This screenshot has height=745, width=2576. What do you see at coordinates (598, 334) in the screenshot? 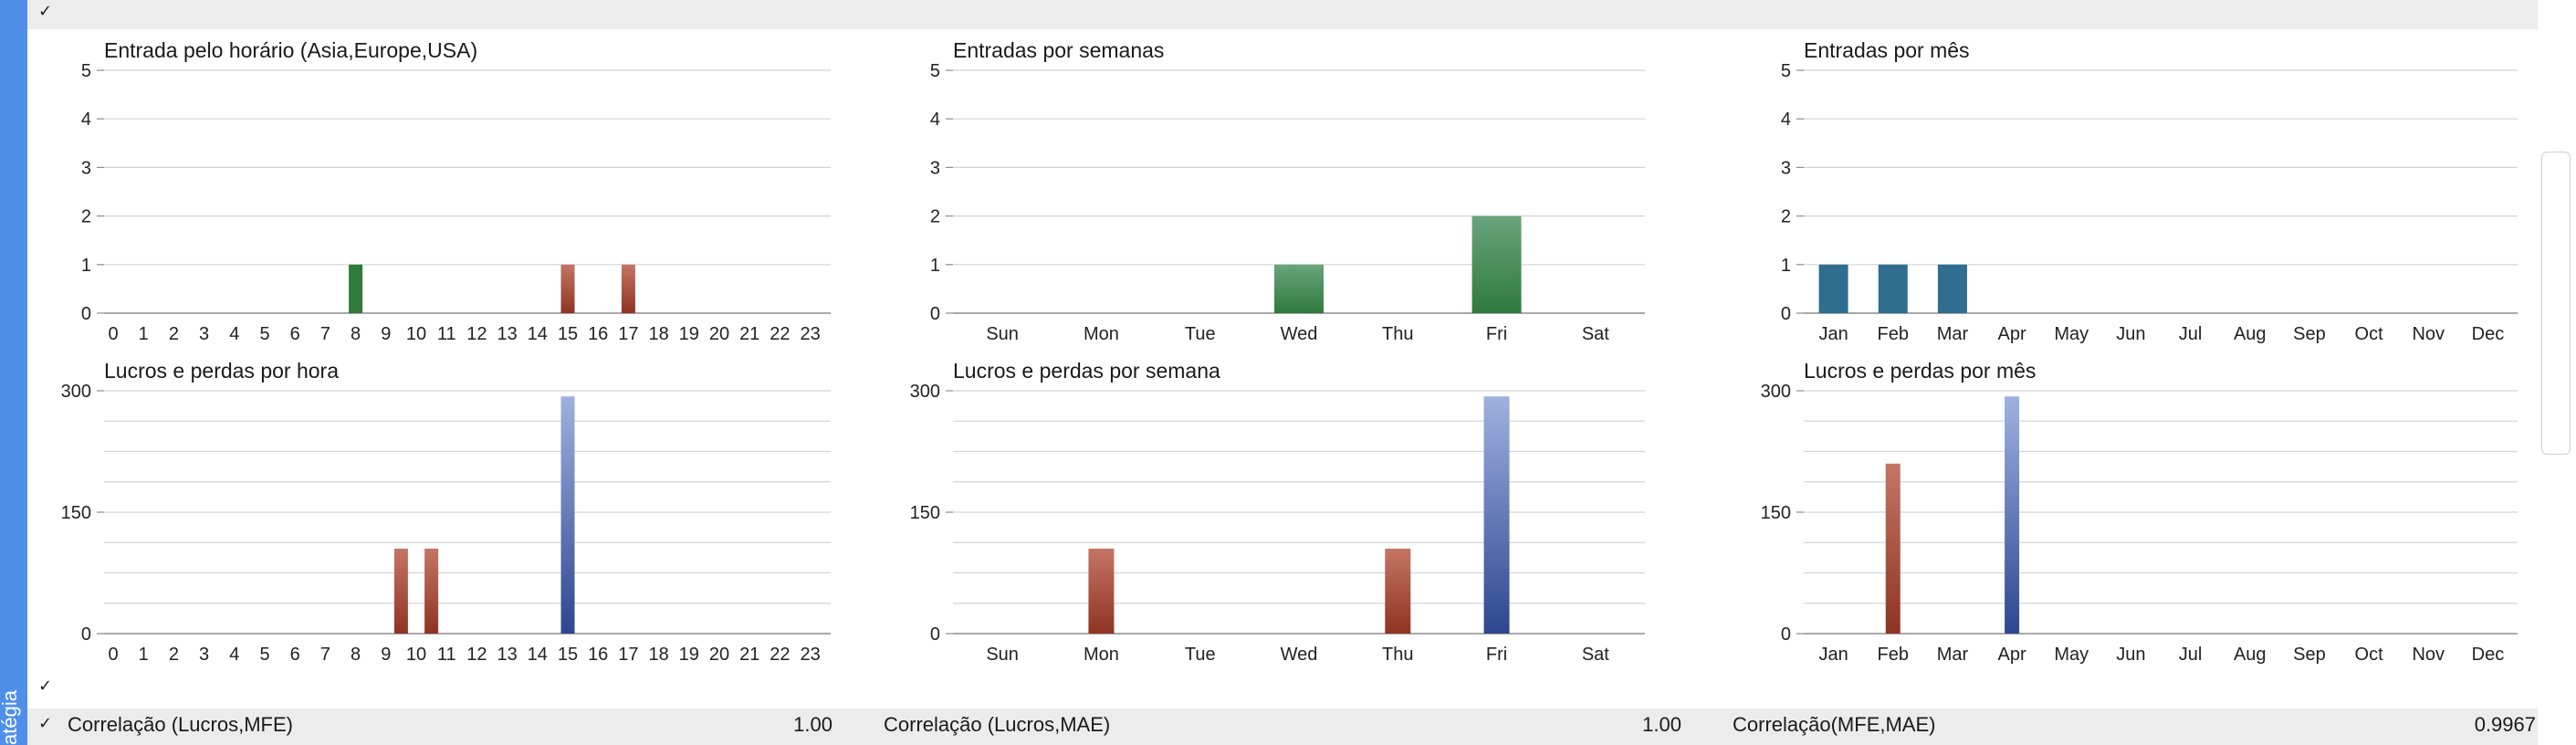
I see `x-tick-label: 16` at bounding box center [598, 334].